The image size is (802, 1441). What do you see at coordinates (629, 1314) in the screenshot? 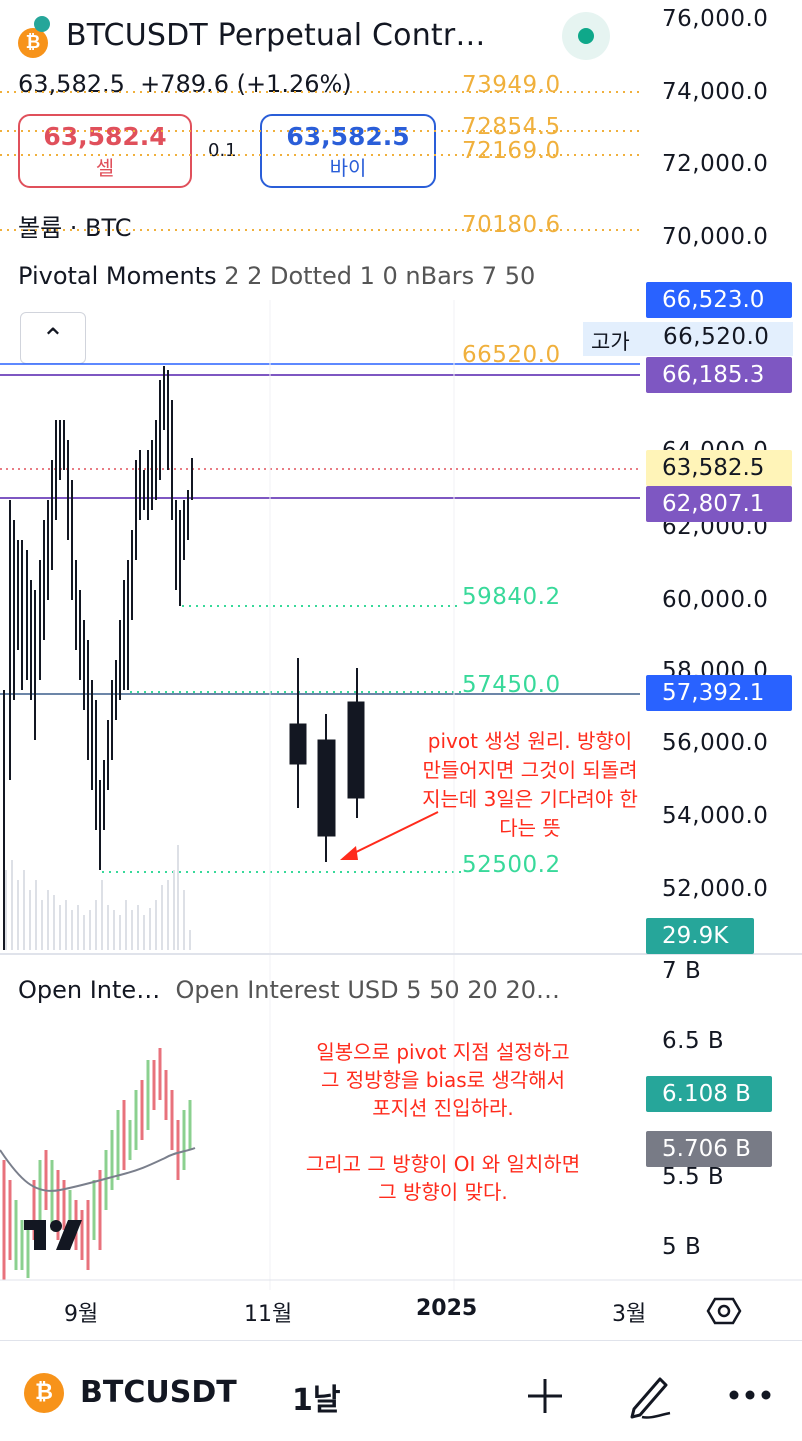
I see `time-tick: 3월` at bounding box center [629, 1314].